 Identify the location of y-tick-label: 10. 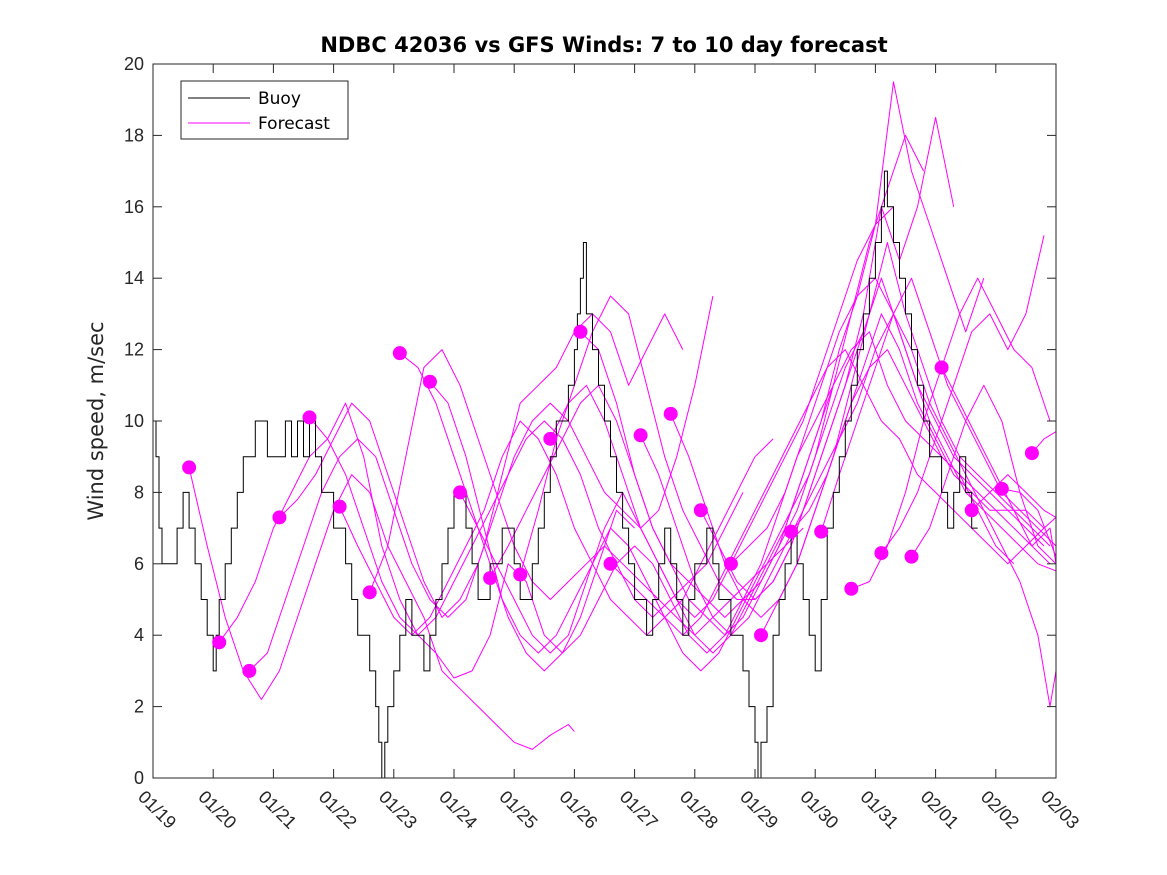
(134, 421).